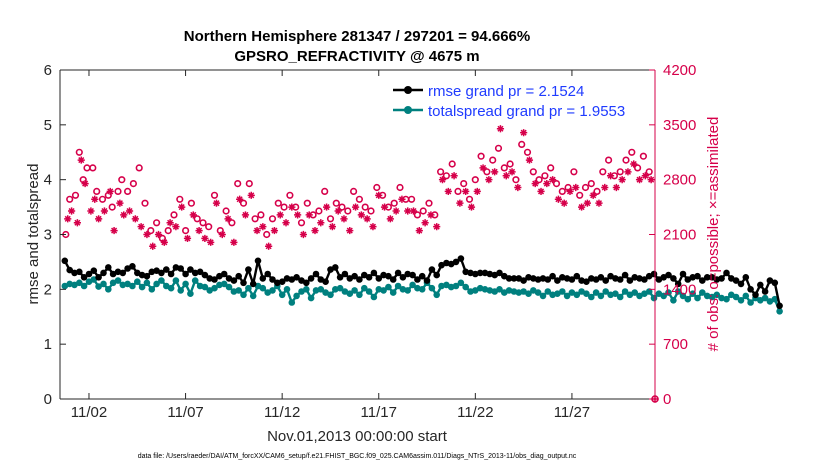 This screenshot has height=470, width=830. What do you see at coordinates (506, 91) in the screenshot?
I see `legend-rmse-label: rmse grand pr = 2.1524` at bounding box center [506, 91].